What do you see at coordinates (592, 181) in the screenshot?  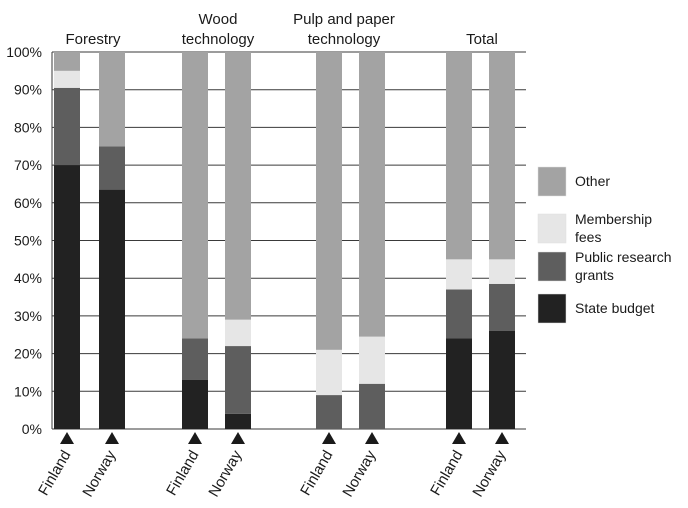 I see `legend-label: Other` at bounding box center [592, 181].